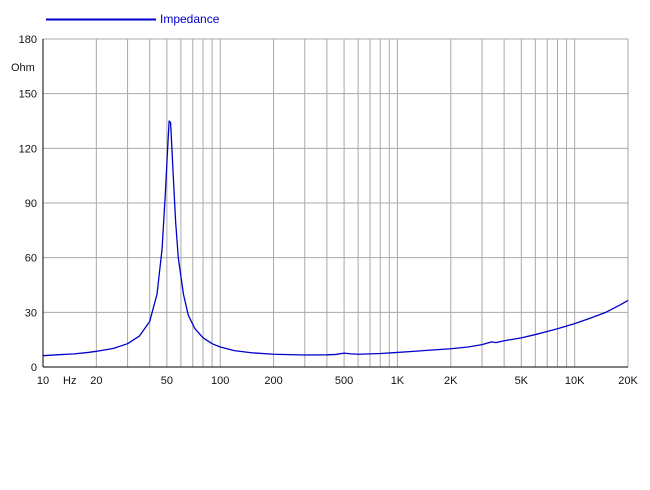  I want to click on x-tick-label: 20, so click(96, 381).